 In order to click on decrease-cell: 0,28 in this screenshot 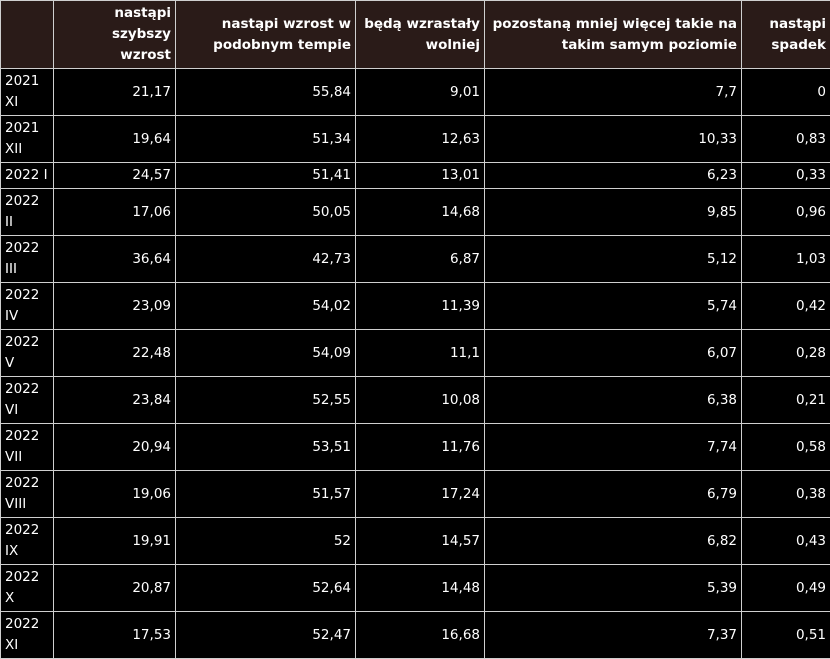, I will do `click(786, 353)`.